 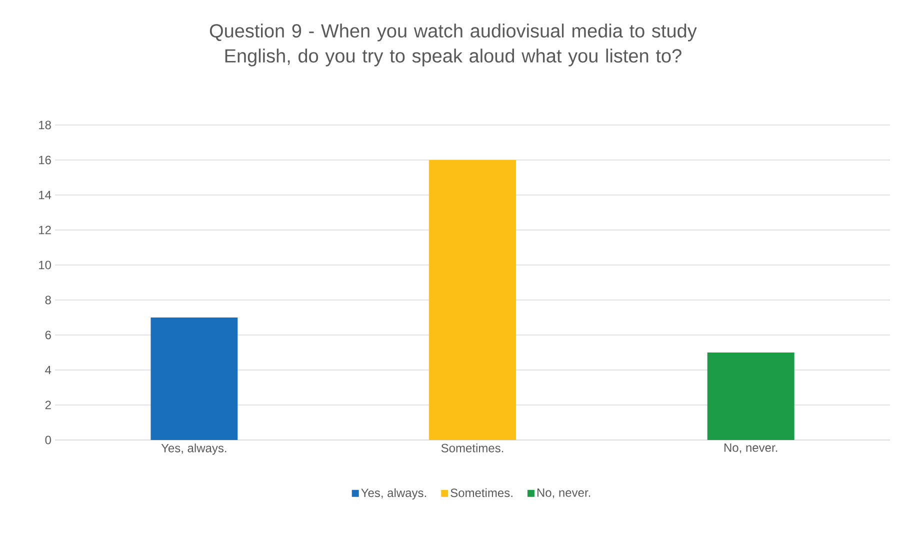 I want to click on y-tick-label: 18, so click(x=45, y=125).